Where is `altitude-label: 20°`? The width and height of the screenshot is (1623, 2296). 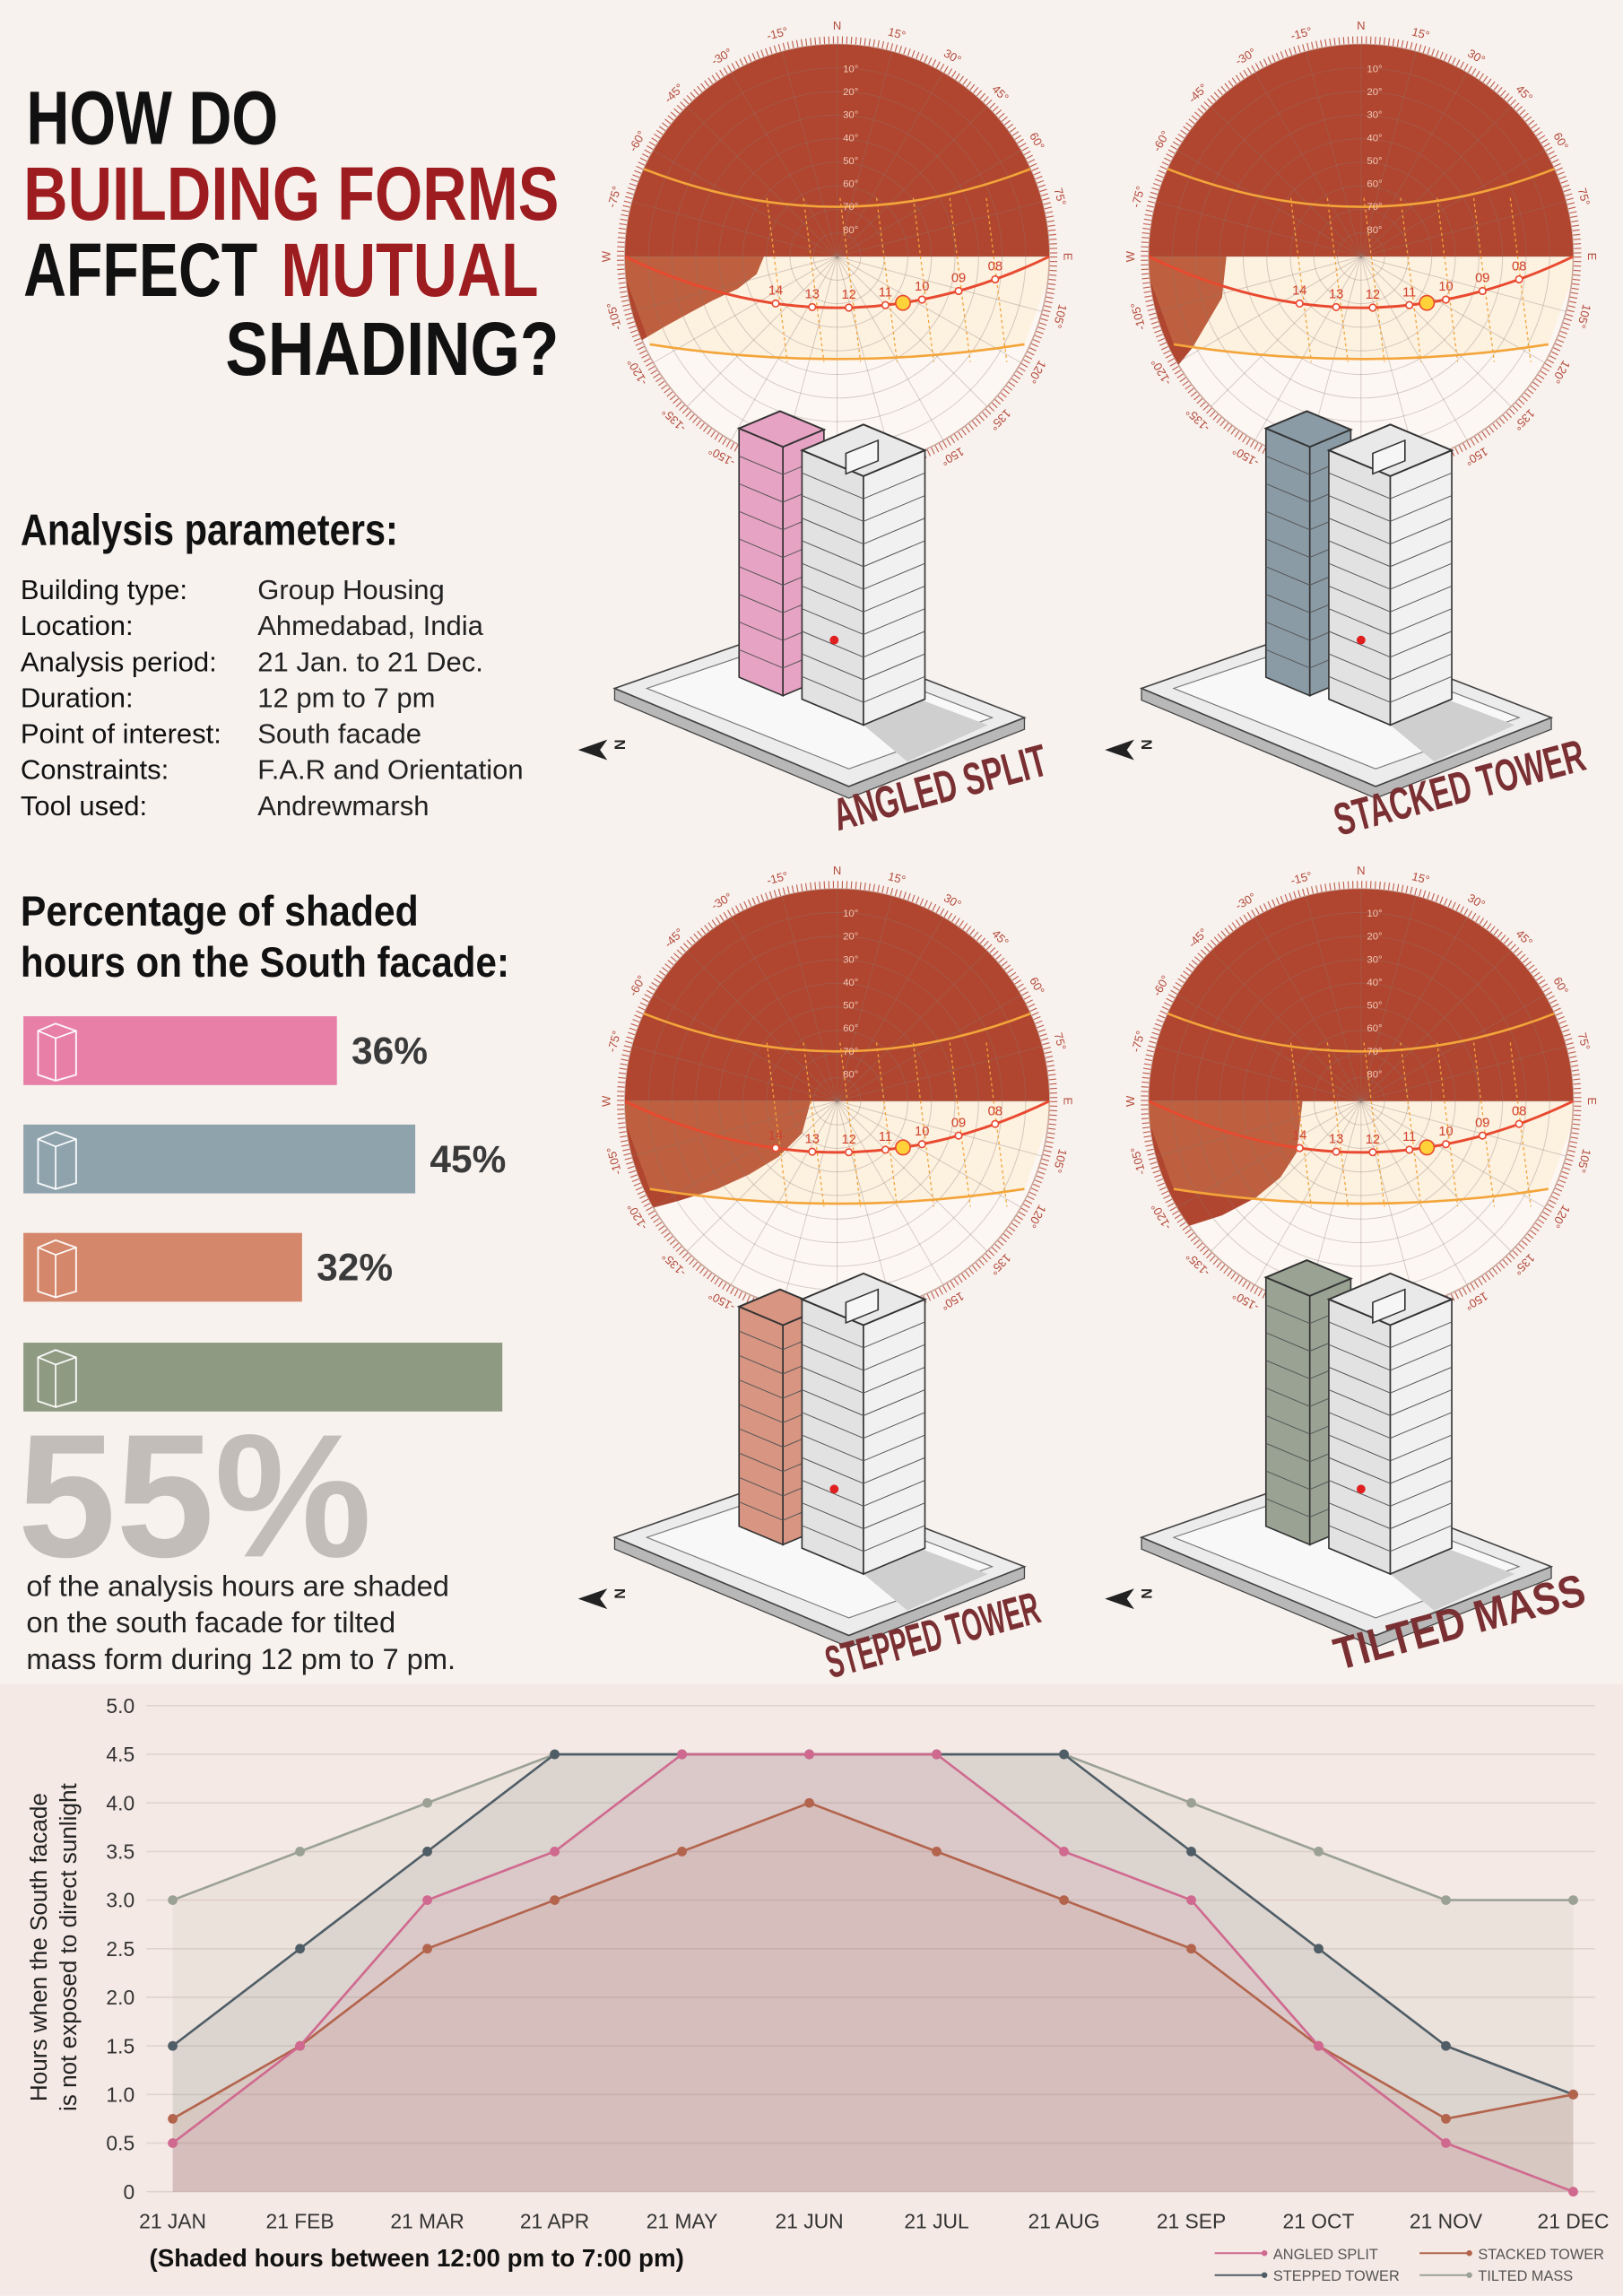
altitude-label: 20° is located at coordinates (850, 937).